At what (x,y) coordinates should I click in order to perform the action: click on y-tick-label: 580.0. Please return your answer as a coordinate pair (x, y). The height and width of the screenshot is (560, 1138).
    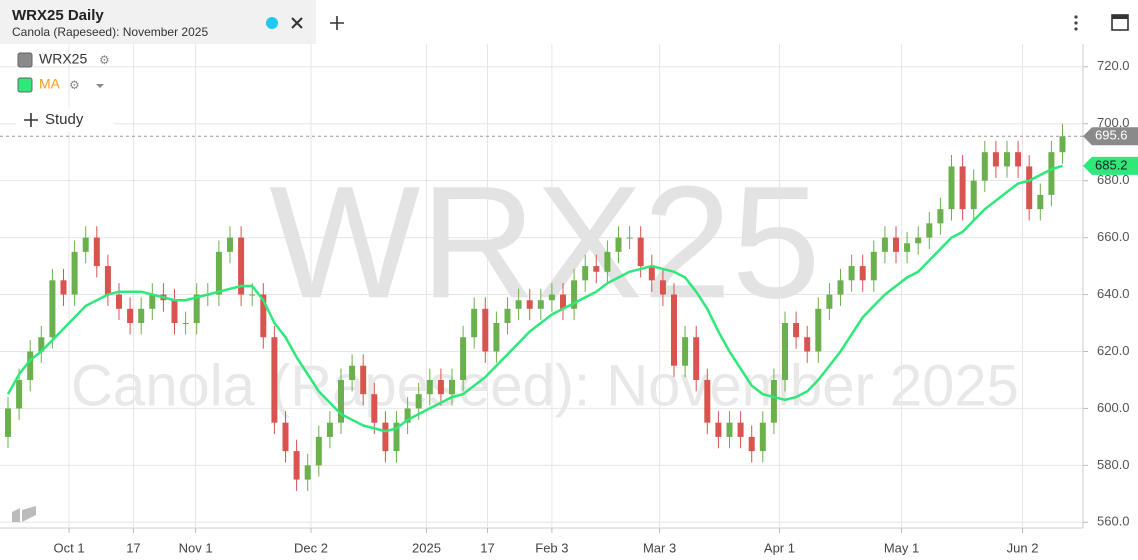
    Looking at the image, I should click on (1113, 464).